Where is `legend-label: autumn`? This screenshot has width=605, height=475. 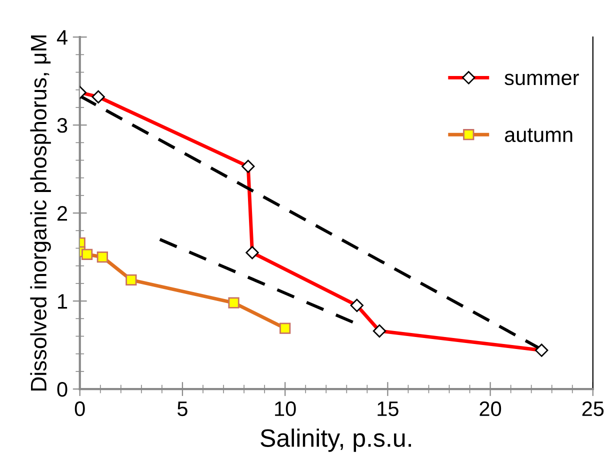 legend-label: autumn is located at coordinates (538, 135).